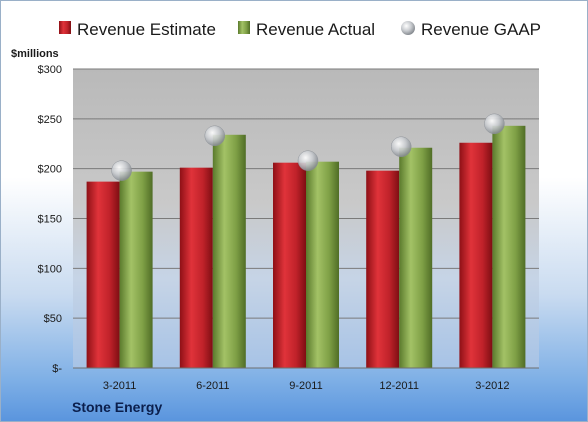 The width and height of the screenshot is (588, 422). Describe the element at coordinates (119, 386) in the screenshot. I see `x-tick-label: 3-2011` at that location.